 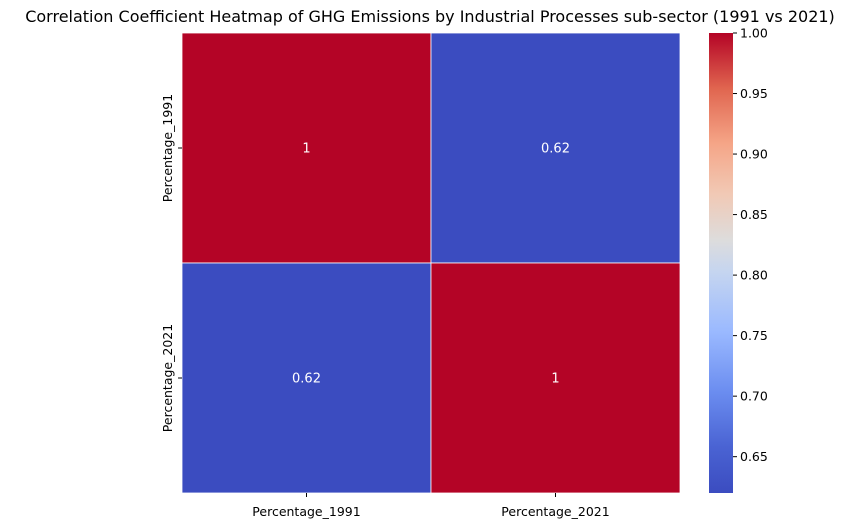 What do you see at coordinates (754, 214) in the screenshot?
I see `colorbar-tick-label: 0.85` at bounding box center [754, 214].